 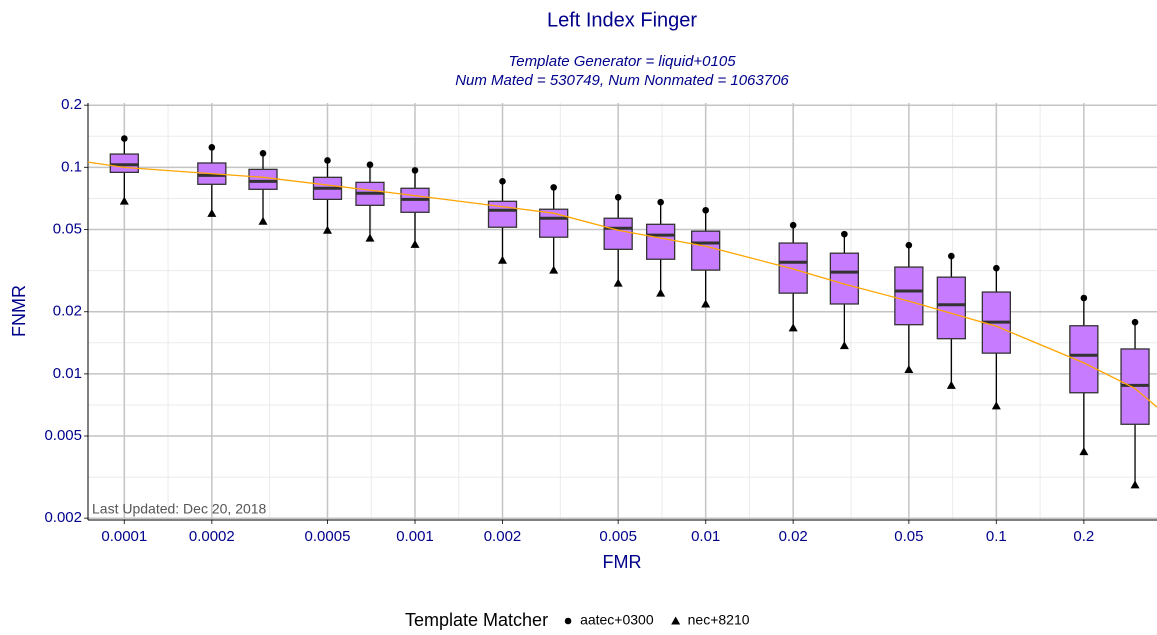 What do you see at coordinates (622, 562) in the screenshot?
I see `x-axis-title: FMR` at bounding box center [622, 562].